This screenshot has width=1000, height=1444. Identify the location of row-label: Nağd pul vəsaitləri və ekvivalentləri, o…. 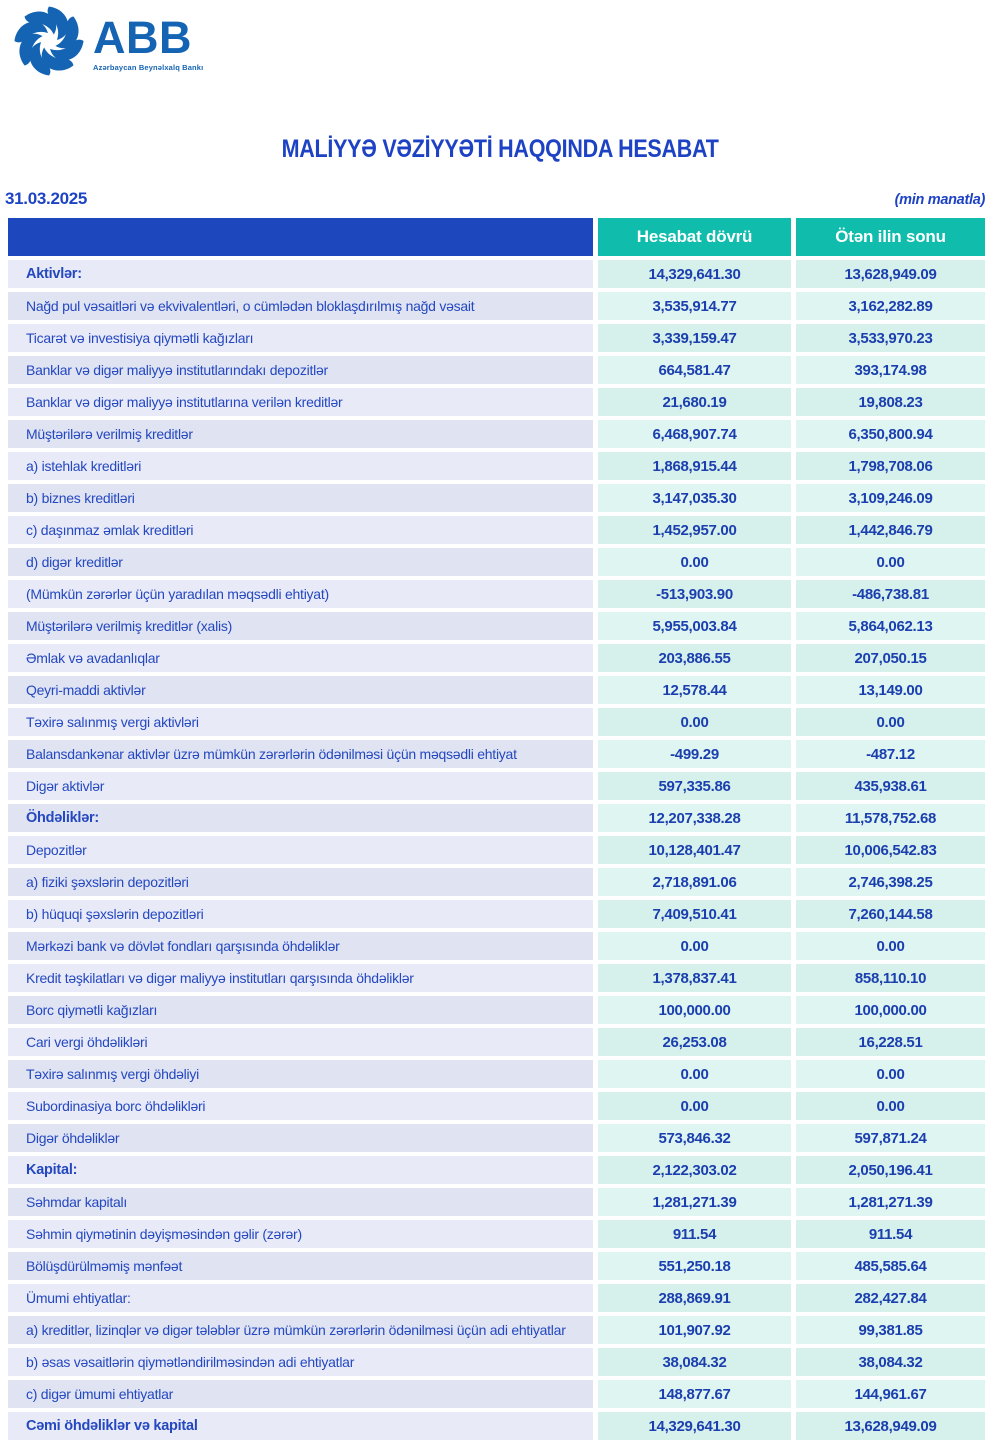
(300, 306).